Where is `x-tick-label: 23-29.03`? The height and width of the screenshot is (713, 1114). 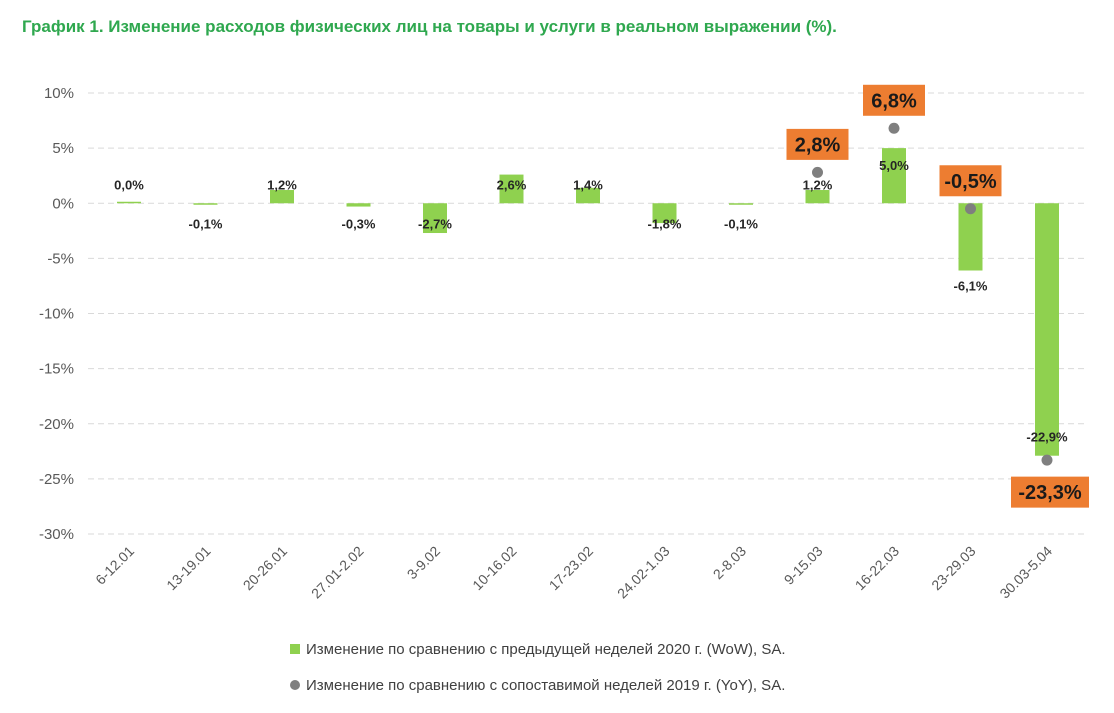
x-tick-label: 23-29.03 is located at coordinates (953, 568).